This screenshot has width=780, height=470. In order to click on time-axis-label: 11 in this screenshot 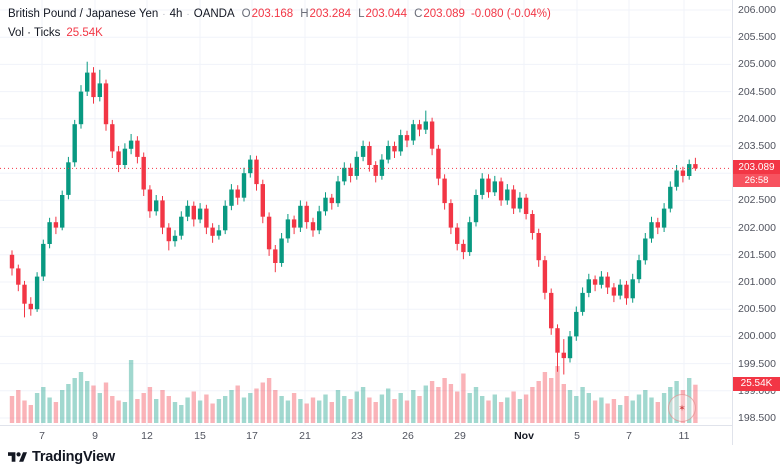, I will do `click(684, 436)`.